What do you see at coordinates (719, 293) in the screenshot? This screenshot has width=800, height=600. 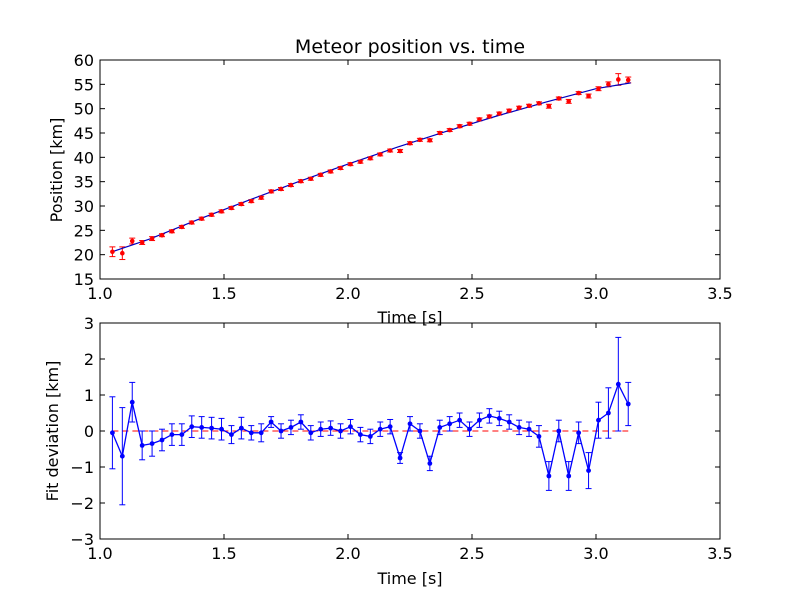 I see `top-x-tick-label: 3.5` at bounding box center [719, 293].